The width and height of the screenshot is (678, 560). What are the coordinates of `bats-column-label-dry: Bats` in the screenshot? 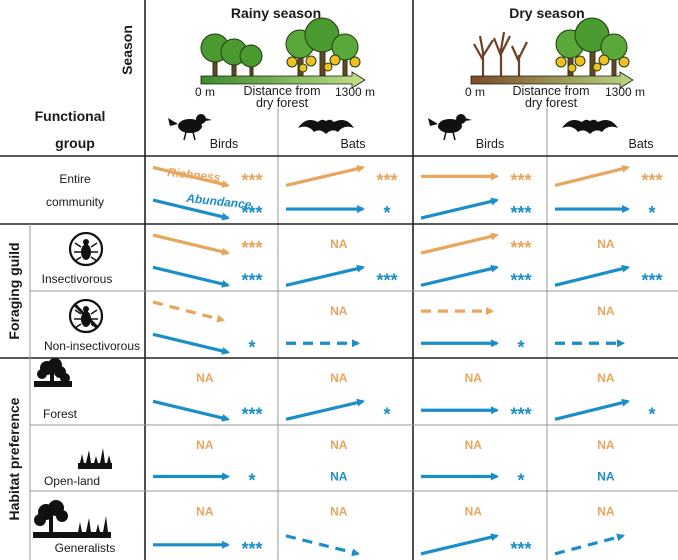 It's located at (640, 144).